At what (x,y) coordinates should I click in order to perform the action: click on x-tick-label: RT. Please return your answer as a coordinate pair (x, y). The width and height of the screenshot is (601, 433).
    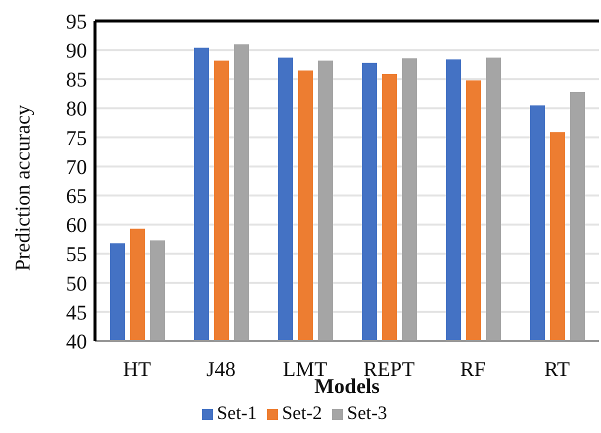
    Looking at the image, I should click on (557, 368).